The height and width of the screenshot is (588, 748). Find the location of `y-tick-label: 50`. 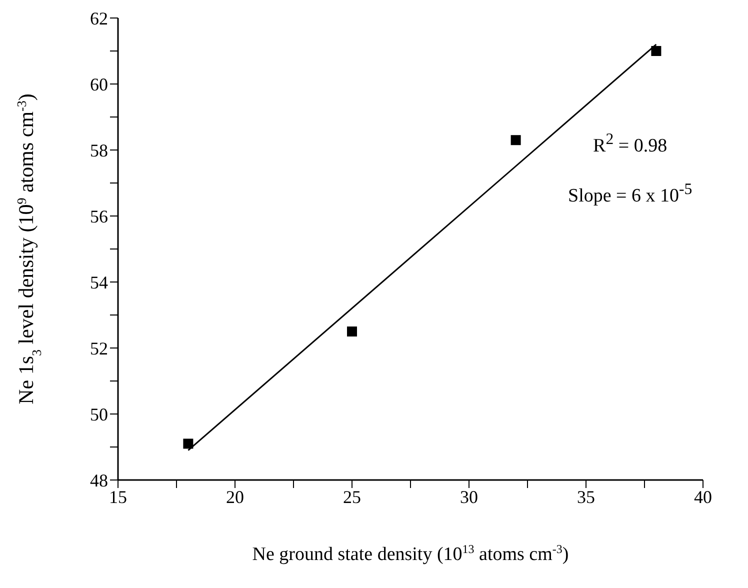

y-tick-label: 50 is located at coordinates (99, 414).